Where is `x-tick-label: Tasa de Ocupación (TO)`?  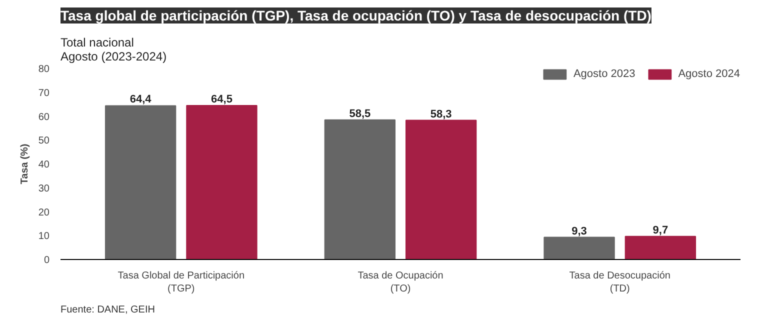 x-tick-label: Tasa de Ocupación (TO) is located at coordinates (401, 282).